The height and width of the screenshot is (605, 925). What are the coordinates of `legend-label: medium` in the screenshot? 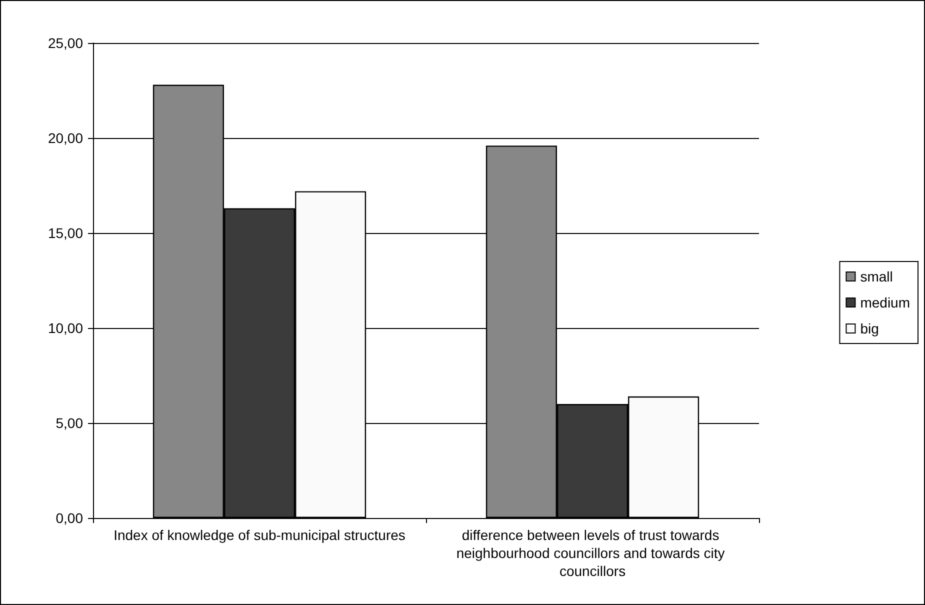 It's located at (885, 302).